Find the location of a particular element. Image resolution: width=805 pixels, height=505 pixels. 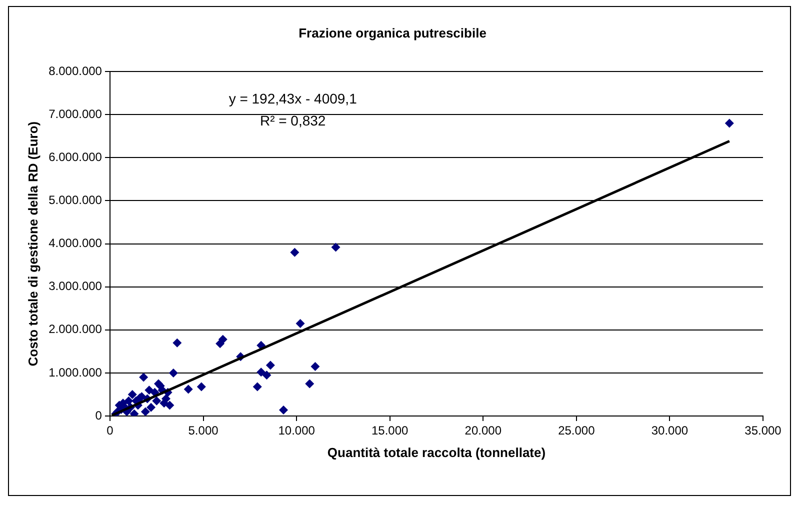

x-tick-label: 5.000 is located at coordinates (203, 431).